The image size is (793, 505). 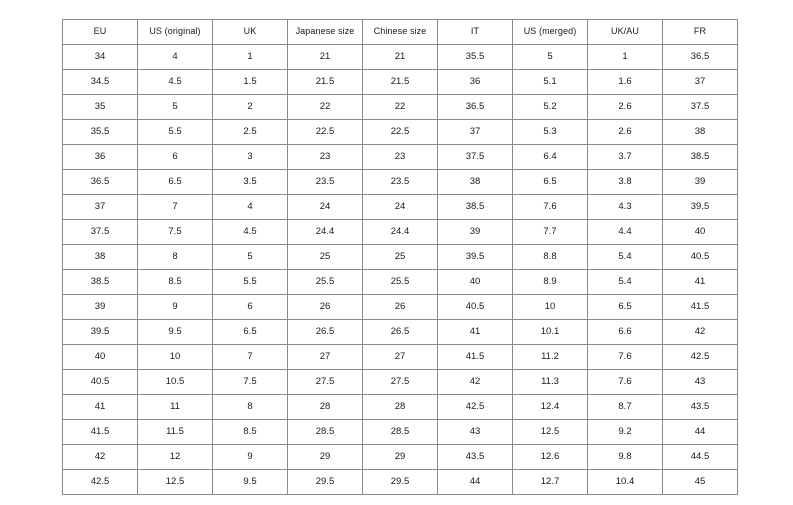 I want to click on cell-0-2: 1, so click(x=250, y=57).